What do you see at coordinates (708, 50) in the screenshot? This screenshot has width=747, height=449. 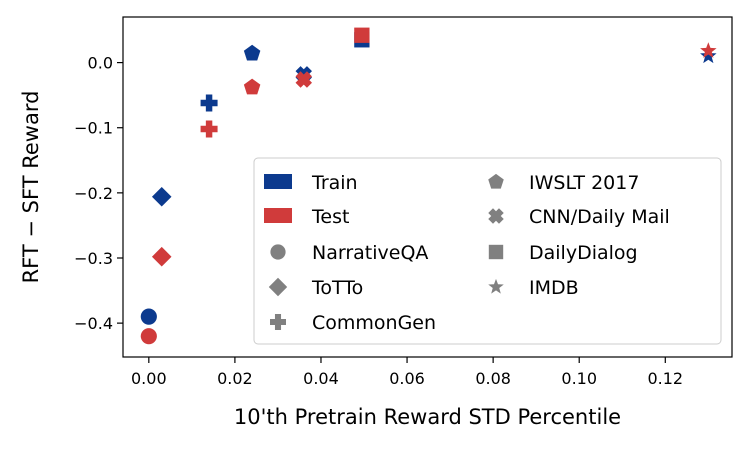 I see `point-test-imdb` at bounding box center [708, 50].